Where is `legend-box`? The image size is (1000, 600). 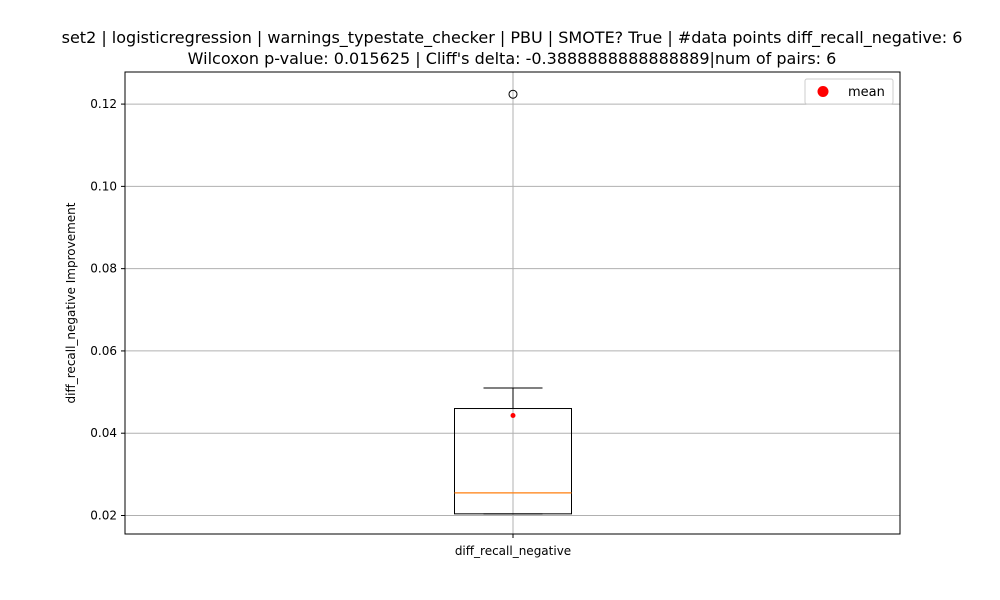 legend-box is located at coordinates (849, 91).